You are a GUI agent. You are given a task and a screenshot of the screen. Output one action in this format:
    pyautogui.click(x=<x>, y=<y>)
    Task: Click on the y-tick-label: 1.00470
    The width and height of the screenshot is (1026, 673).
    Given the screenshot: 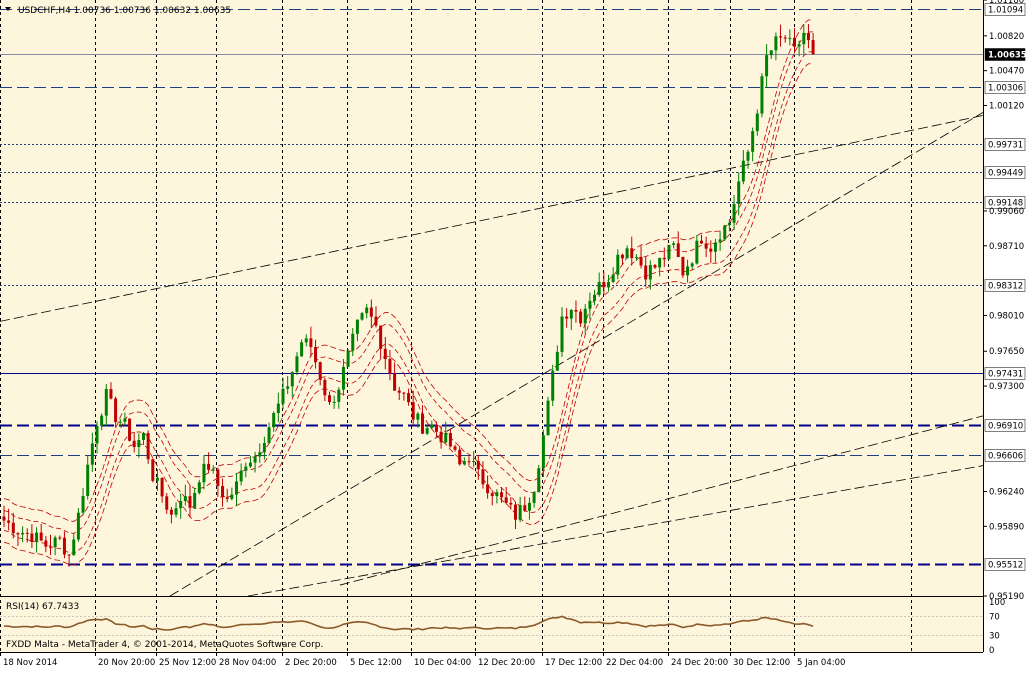 What is the action you would take?
    pyautogui.click(x=1006, y=72)
    